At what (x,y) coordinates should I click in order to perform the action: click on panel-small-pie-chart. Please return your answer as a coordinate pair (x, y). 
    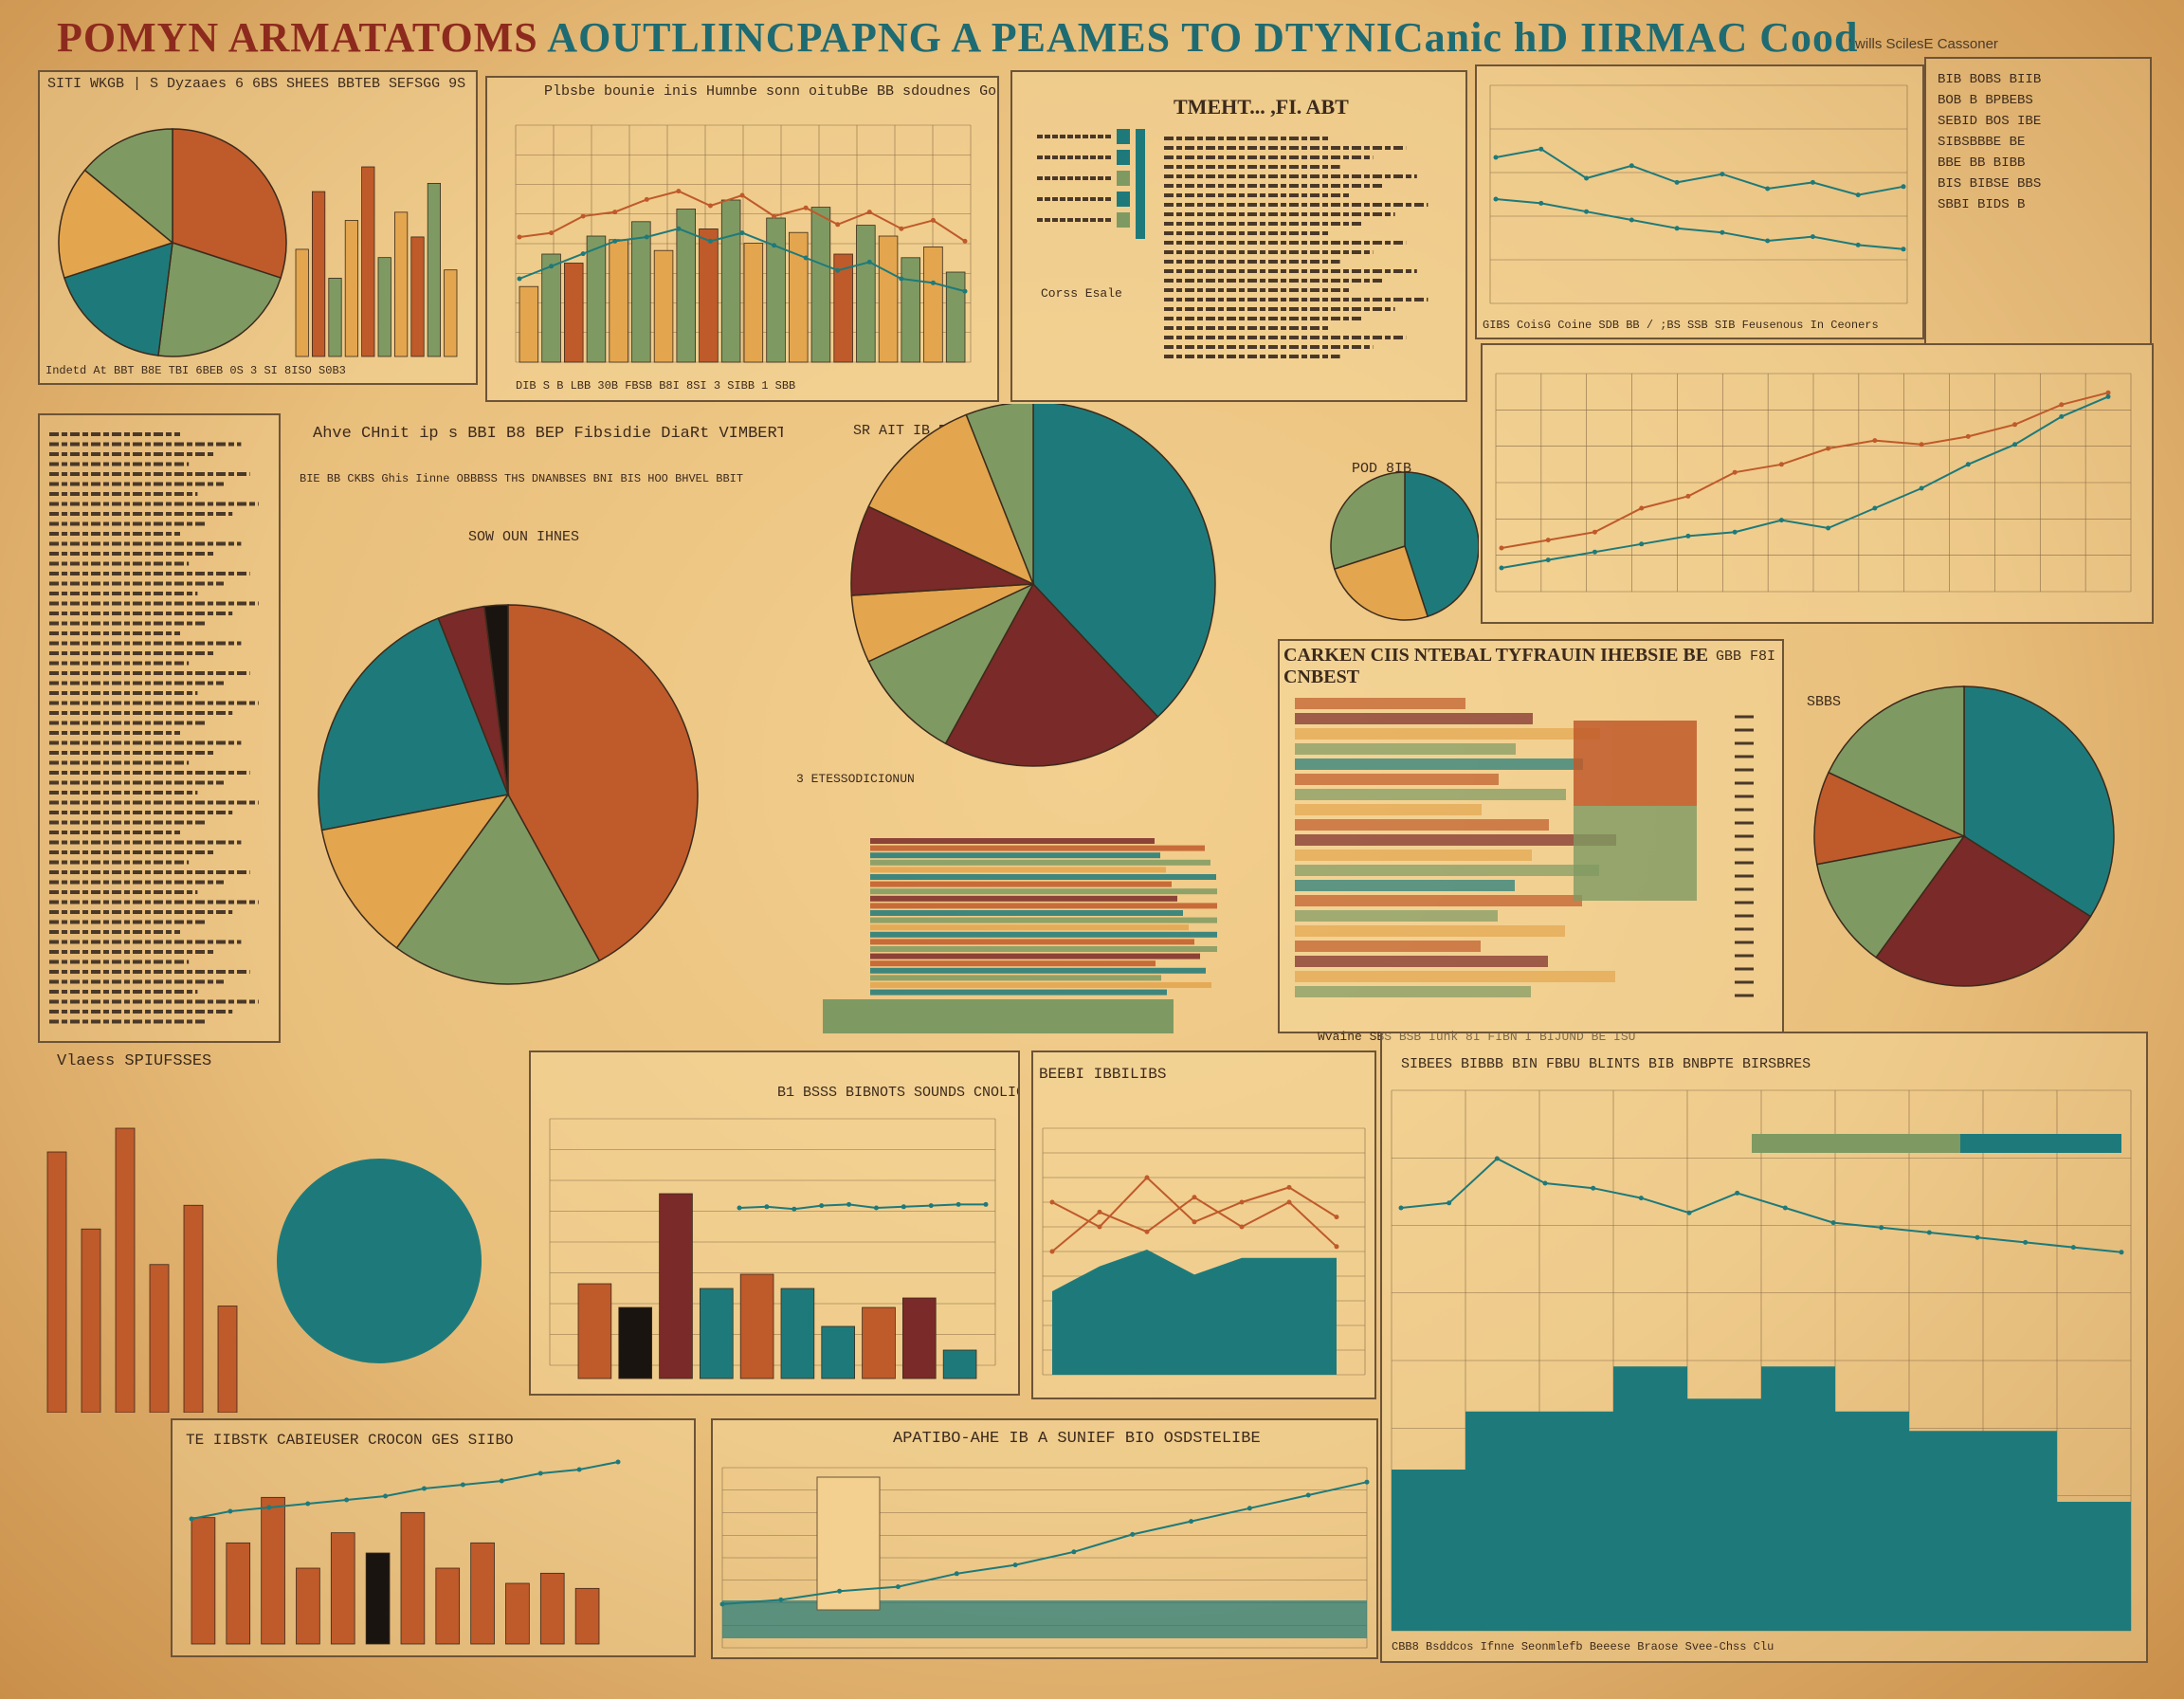
    Looking at the image, I should click on (1404, 546).